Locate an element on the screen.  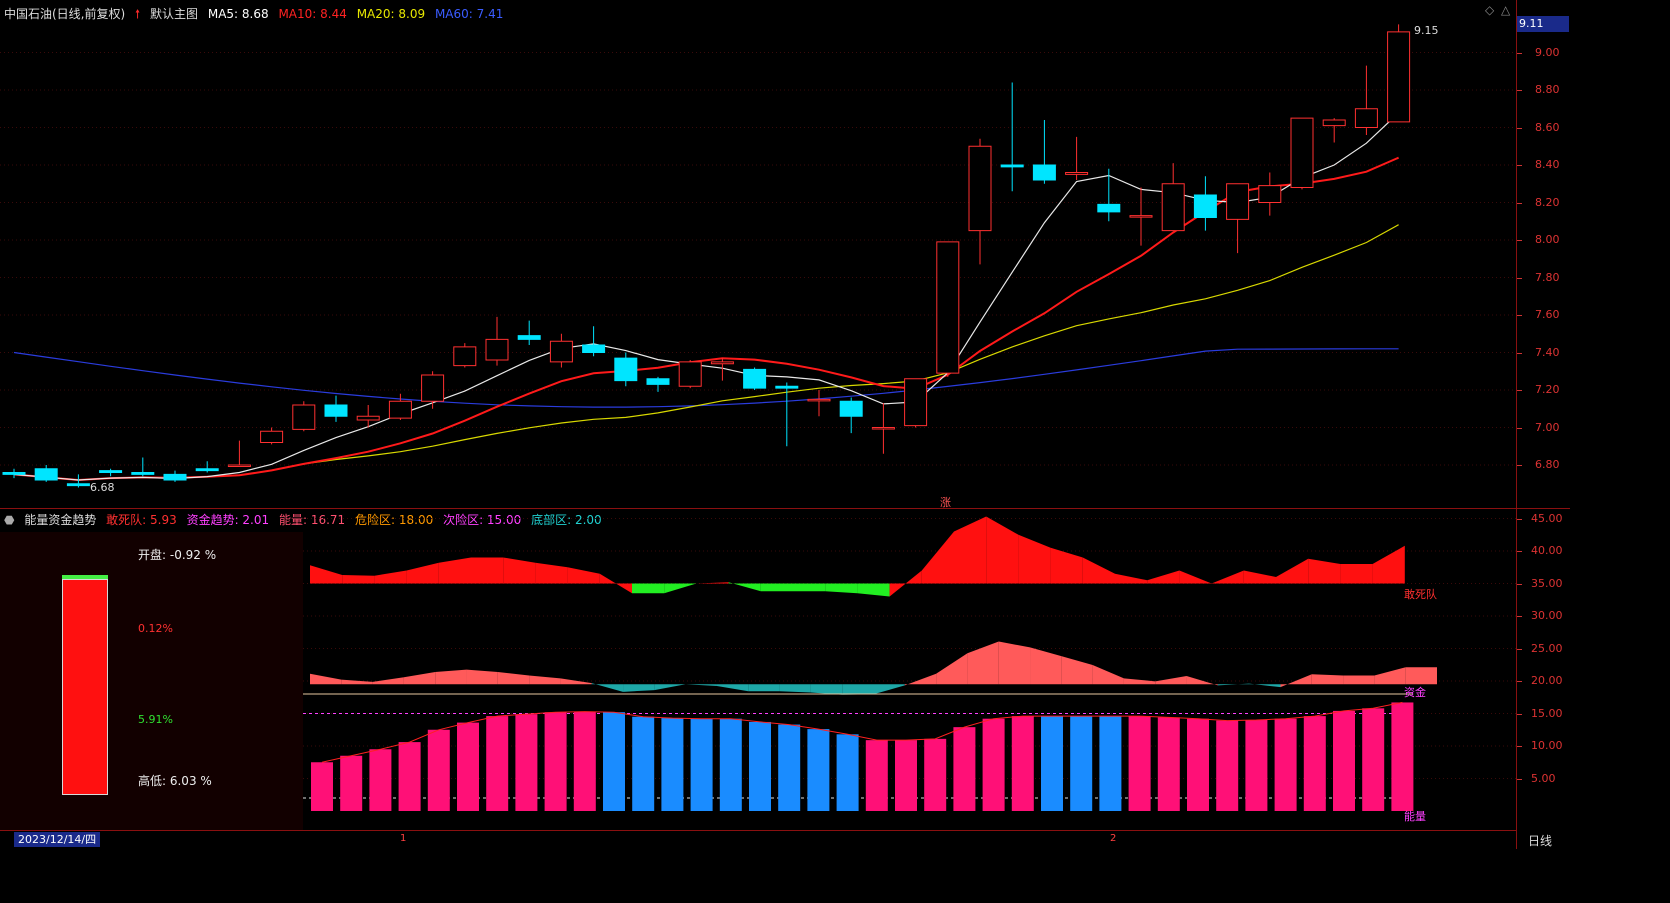
indicator-tick: 25.00 is located at coordinates (1547, 648).